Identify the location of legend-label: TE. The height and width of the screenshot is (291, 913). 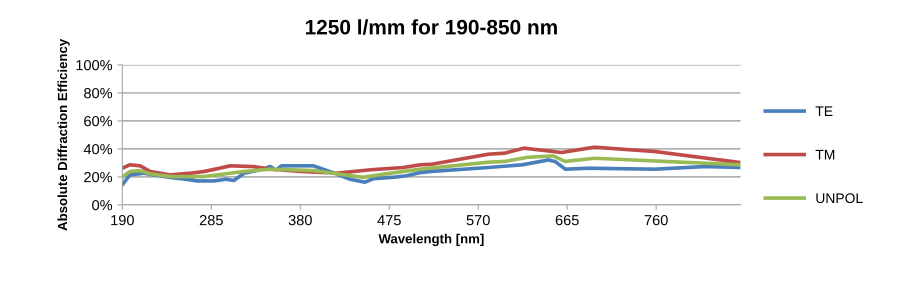
(824, 111).